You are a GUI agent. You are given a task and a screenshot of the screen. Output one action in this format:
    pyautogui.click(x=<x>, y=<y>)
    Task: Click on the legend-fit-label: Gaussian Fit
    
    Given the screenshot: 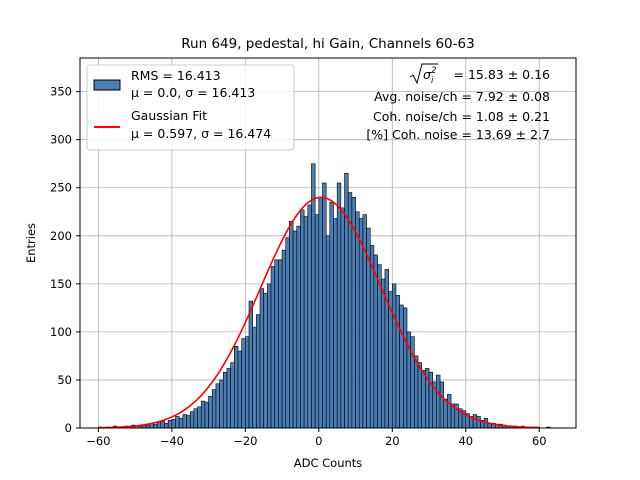 What is the action you would take?
    pyautogui.click(x=169, y=115)
    